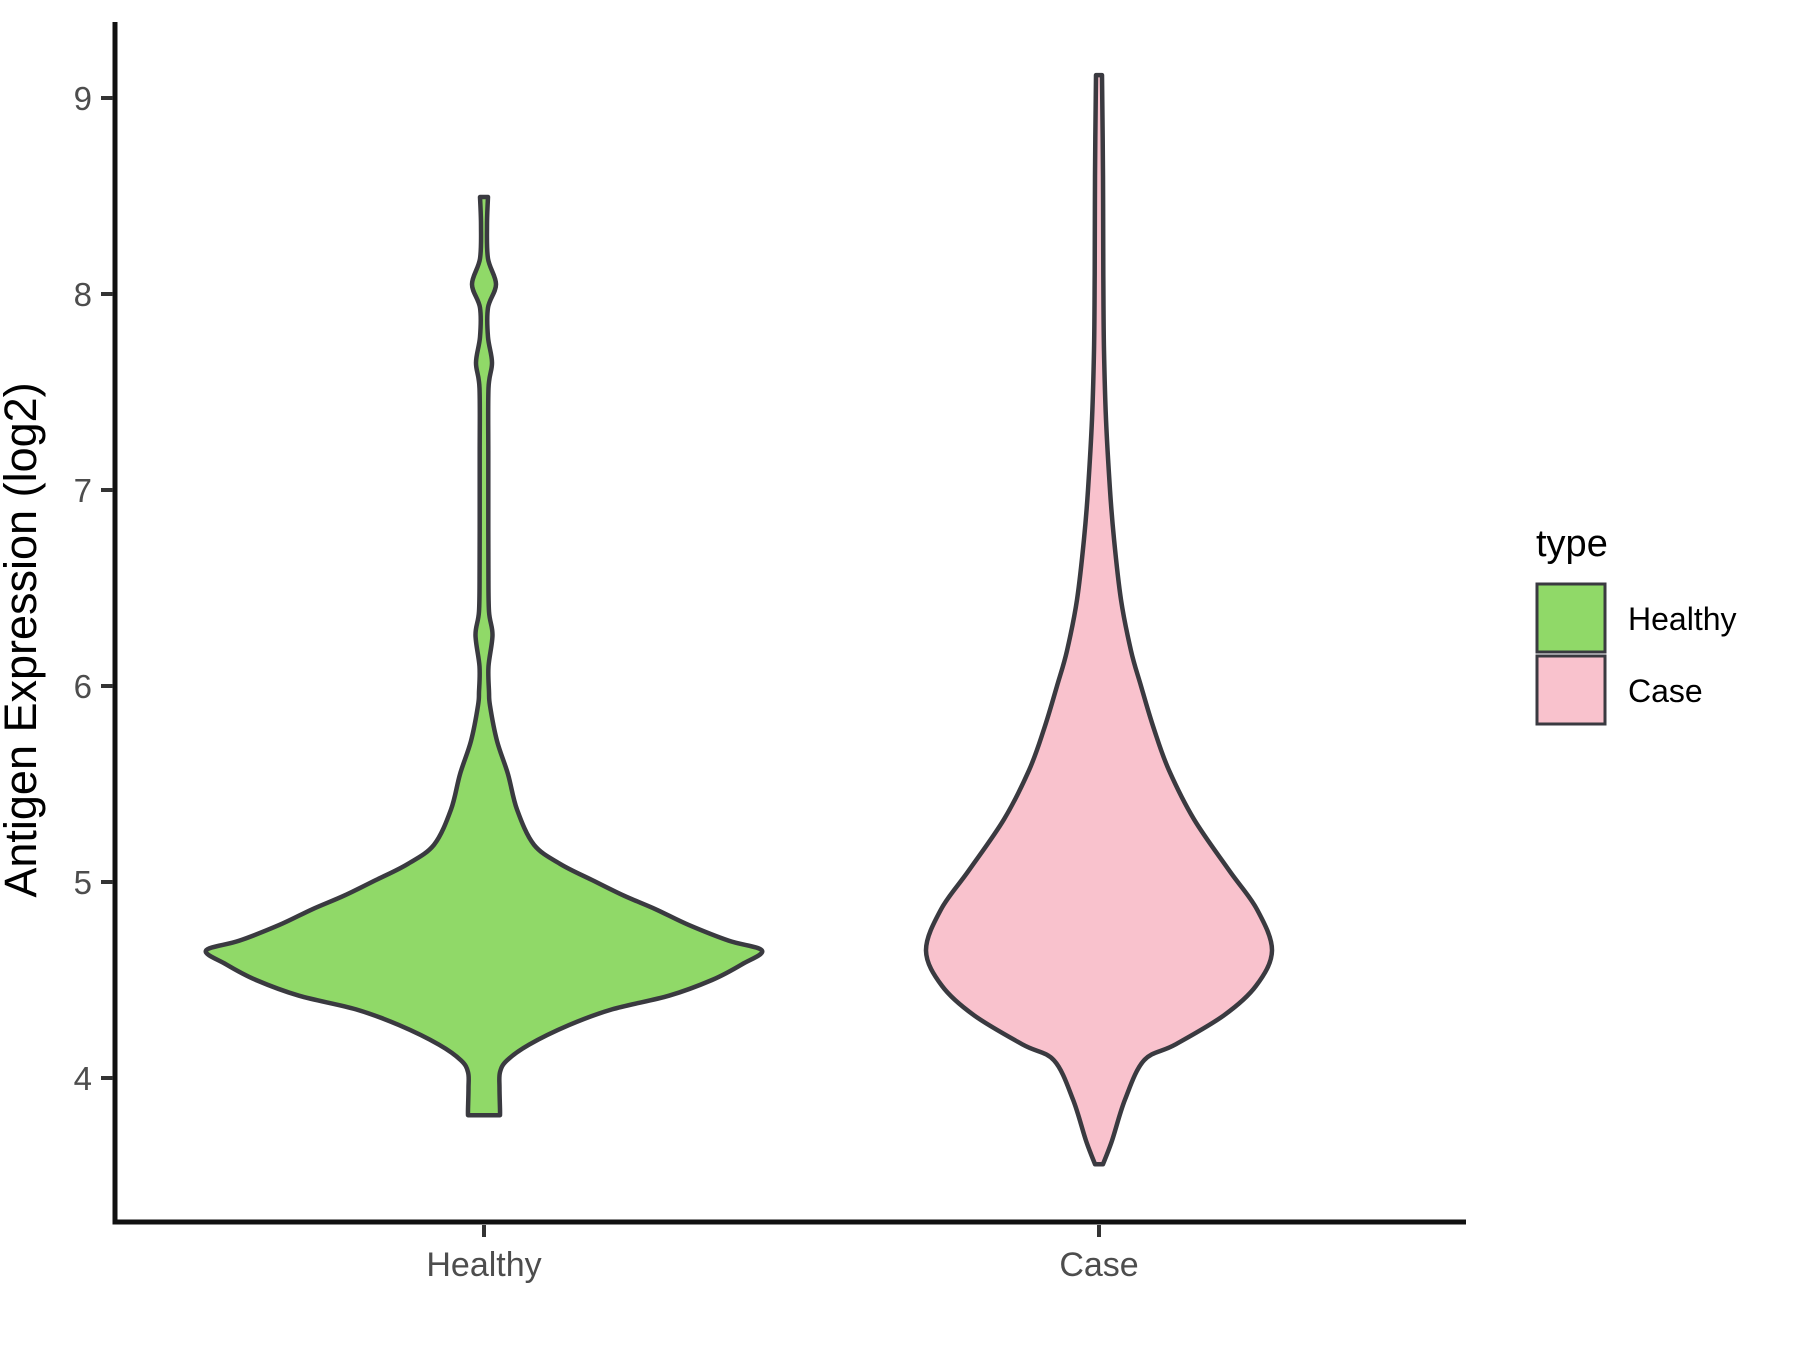 The width and height of the screenshot is (1800, 1350). I want to click on legend-swatch-healthy, so click(1571, 618).